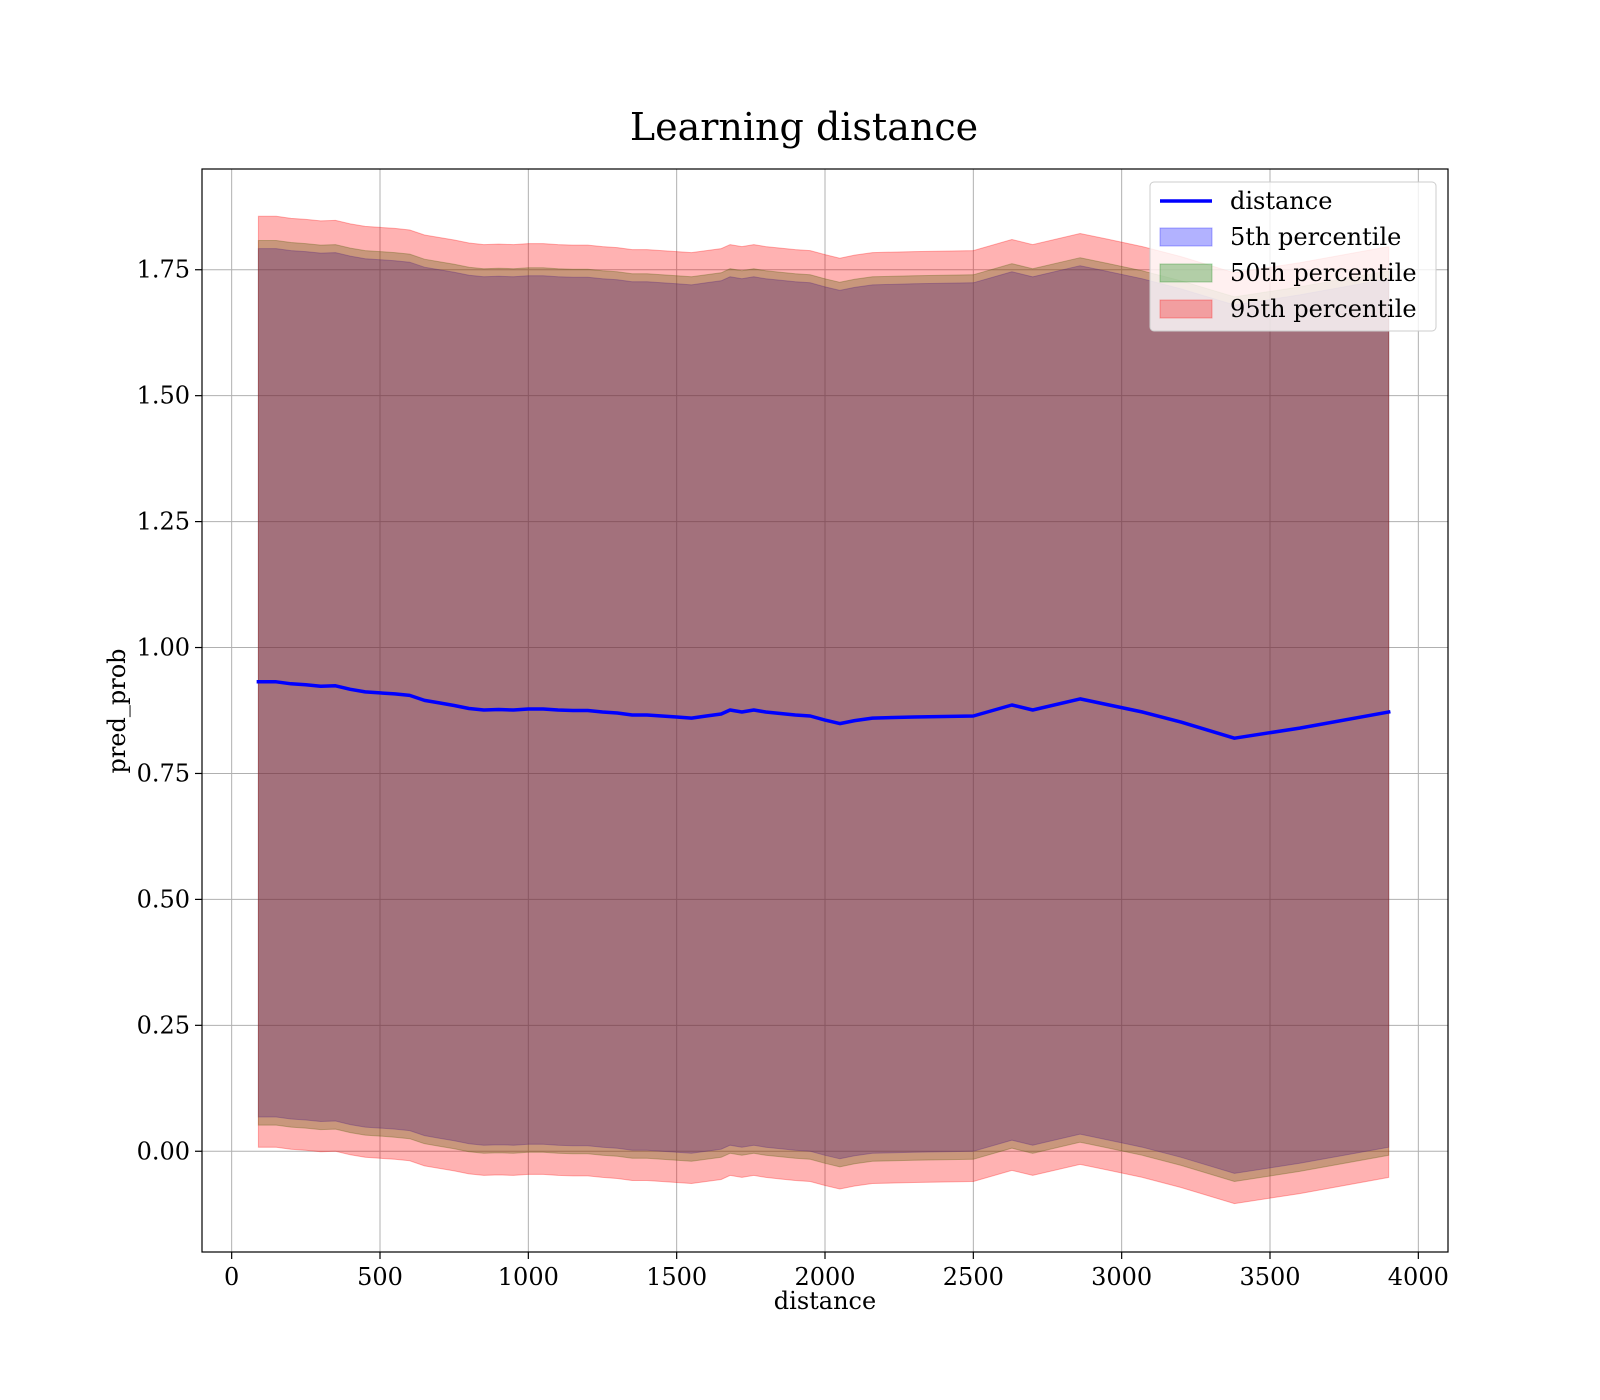 The width and height of the screenshot is (1600, 1400). What do you see at coordinates (1323, 309) in the screenshot?
I see `legend-label-95th-percentile: 95th percentile` at bounding box center [1323, 309].